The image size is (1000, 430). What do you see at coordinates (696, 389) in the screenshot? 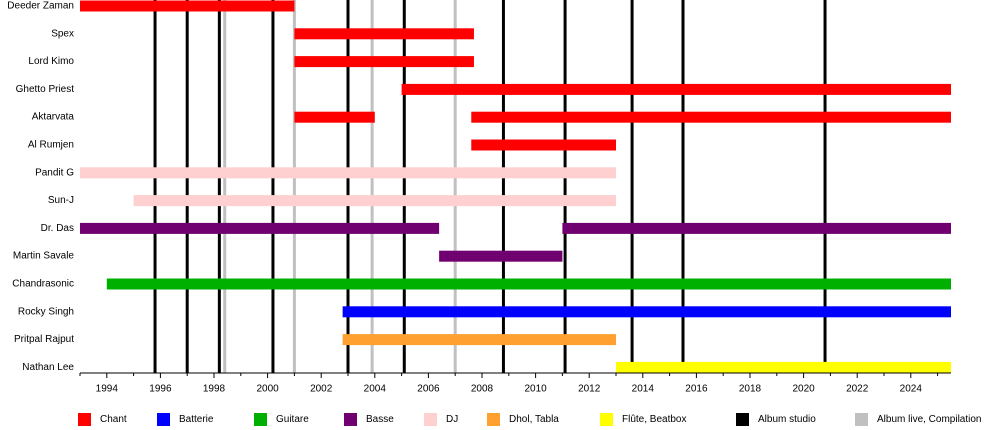
I see `x-tick-label-2016: 2016` at bounding box center [696, 389].